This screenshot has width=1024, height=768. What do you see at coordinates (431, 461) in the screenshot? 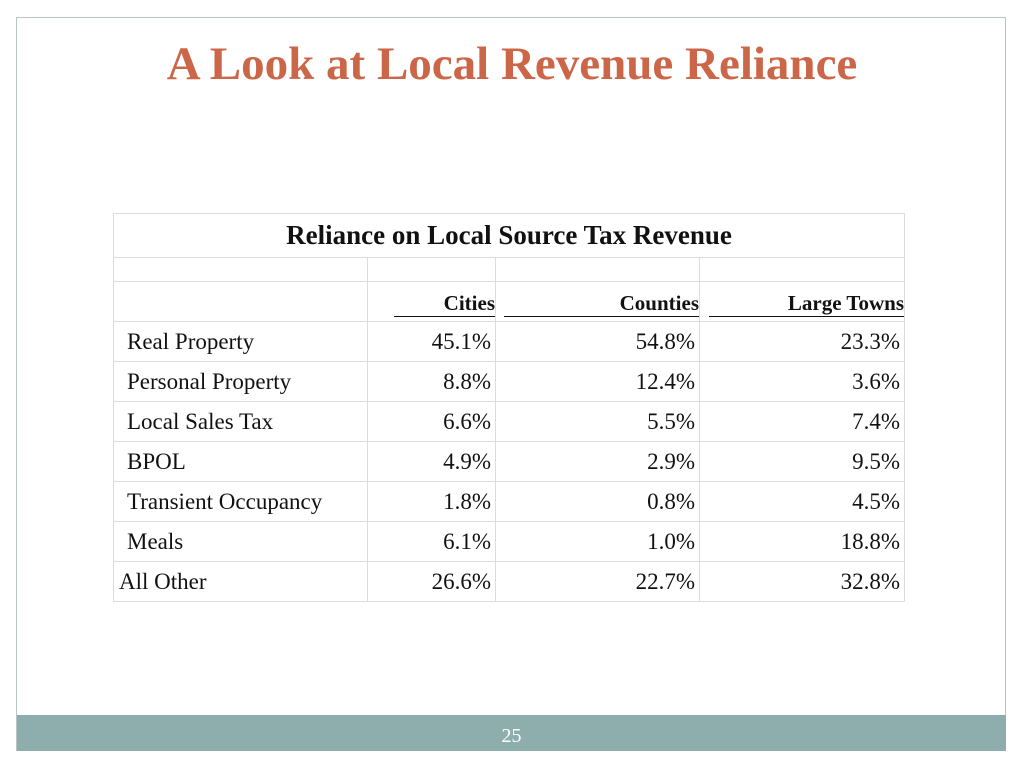
I see `cities-value: 4.9%` at bounding box center [431, 461].